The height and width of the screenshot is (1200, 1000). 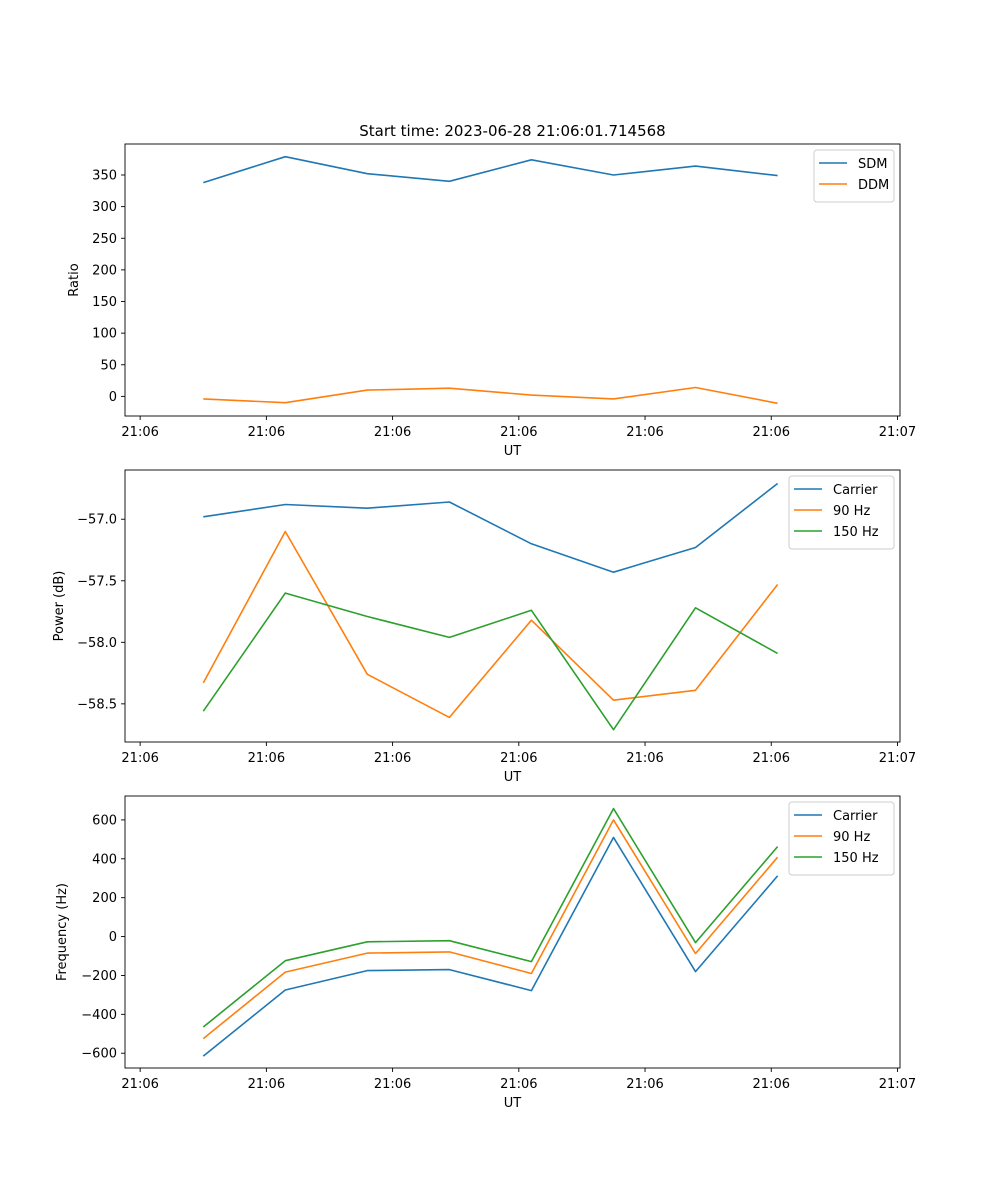 I want to click on series-line-ddm, so click(x=490, y=395).